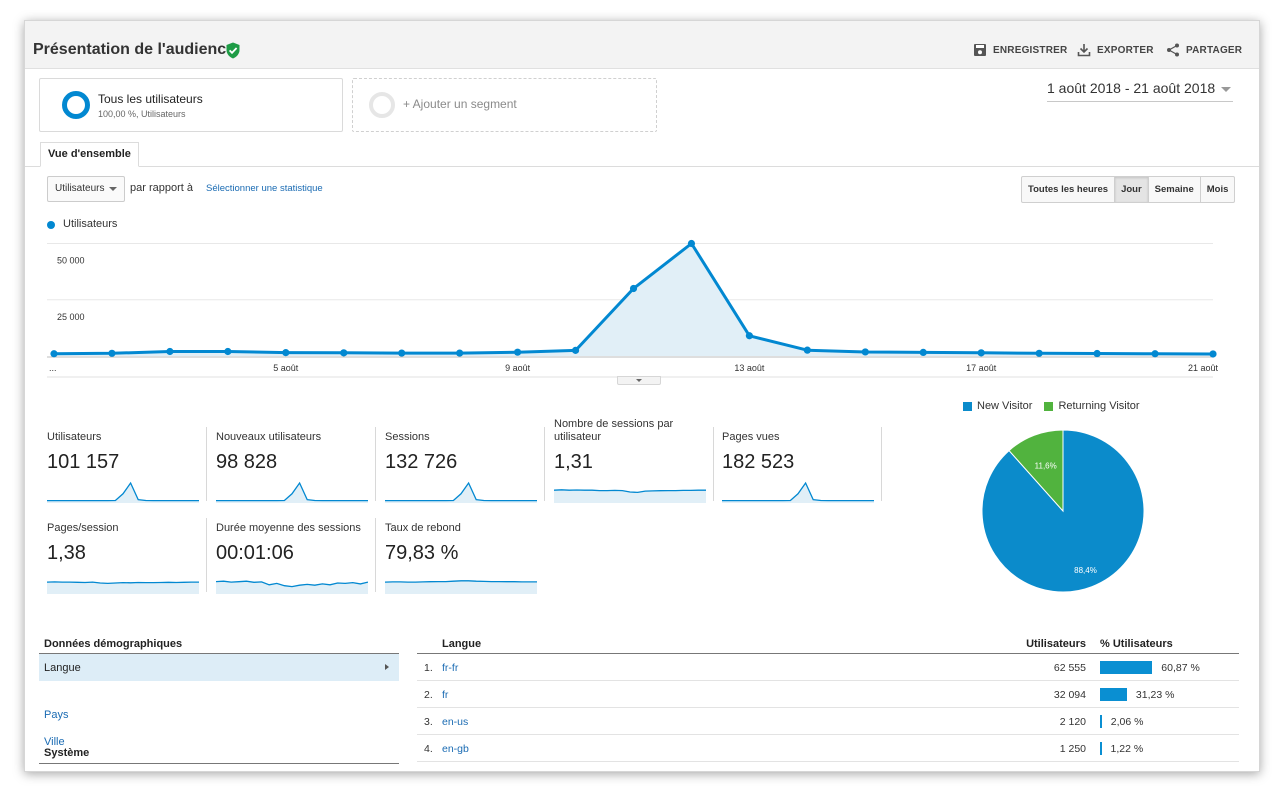 This screenshot has width=1280, height=793. I want to click on metric-select: Utilisateurs, so click(86, 189).